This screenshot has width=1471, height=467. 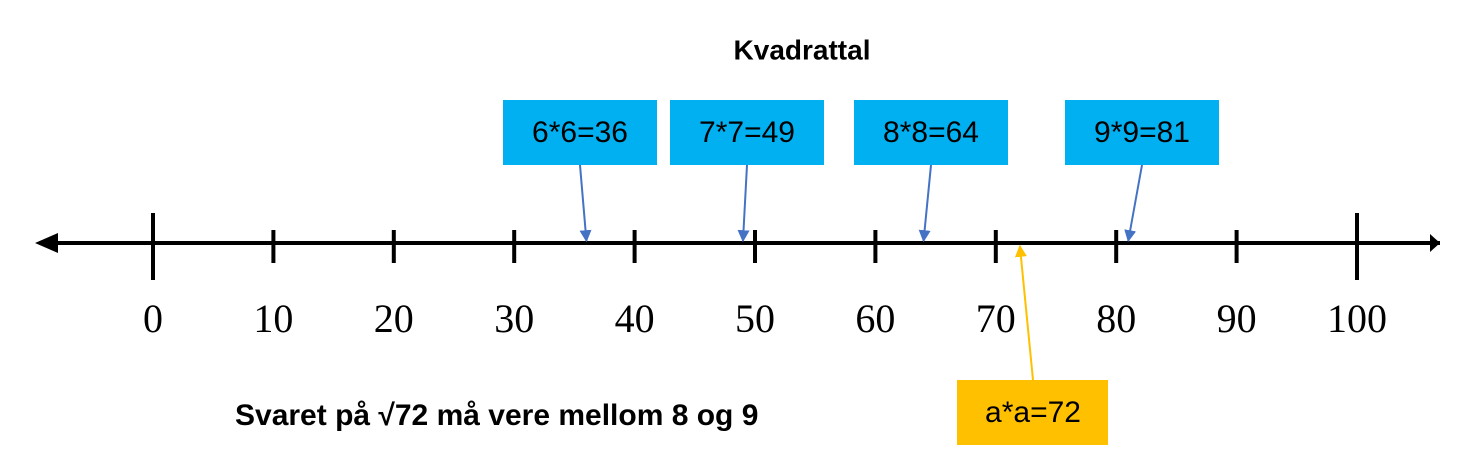 What do you see at coordinates (153, 318) in the screenshot?
I see `tick-label: 0` at bounding box center [153, 318].